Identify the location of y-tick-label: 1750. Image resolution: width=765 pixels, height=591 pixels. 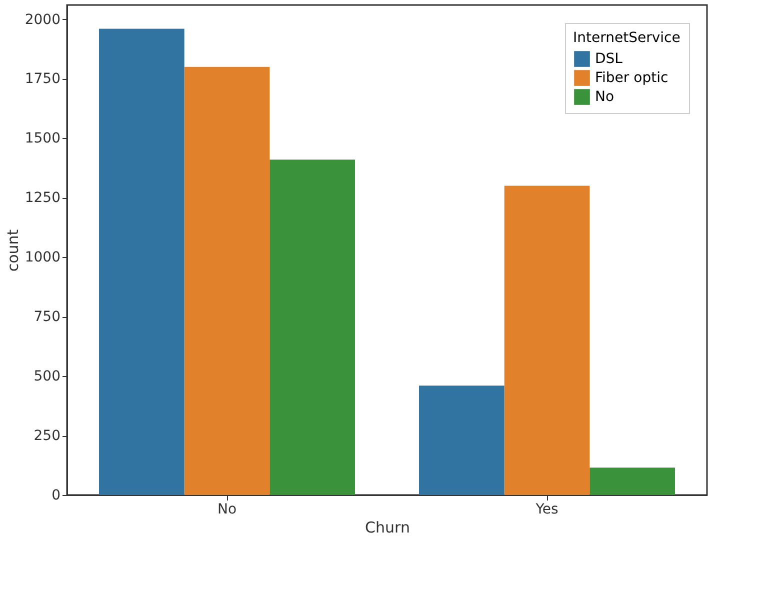
(42, 79).